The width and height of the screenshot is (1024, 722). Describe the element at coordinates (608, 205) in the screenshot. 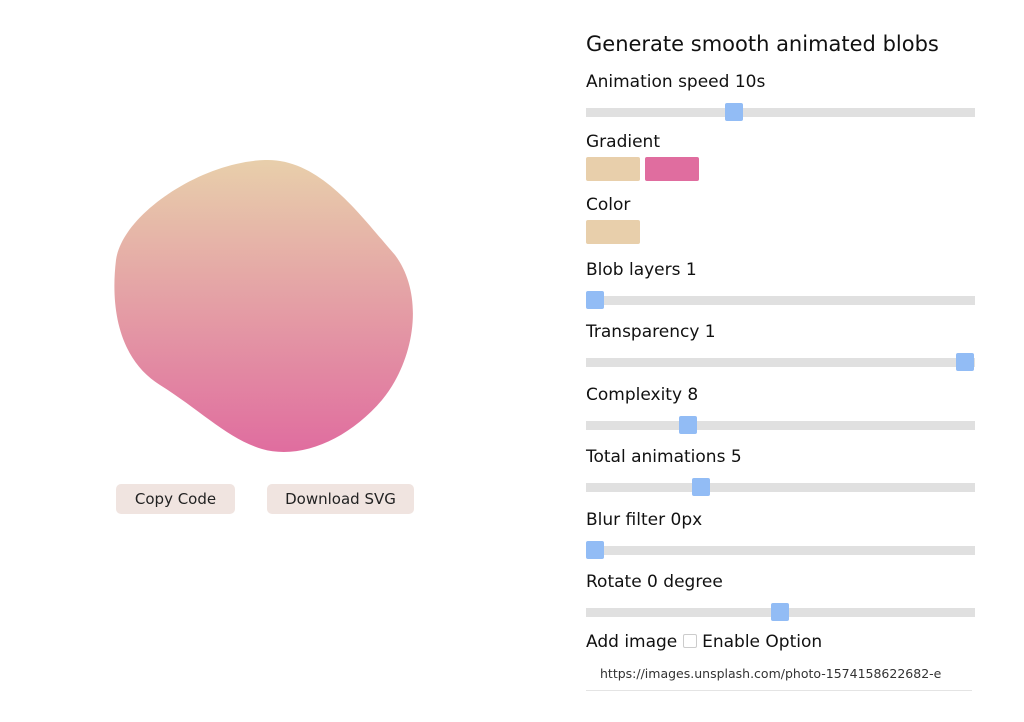

I see `label: Color` at that location.